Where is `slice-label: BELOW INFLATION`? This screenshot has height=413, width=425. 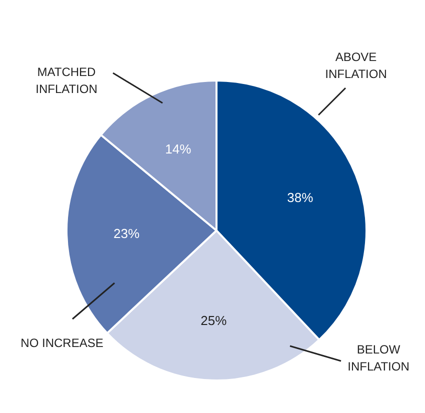 slice-label: BELOW INFLATION is located at coordinates (379, 358).